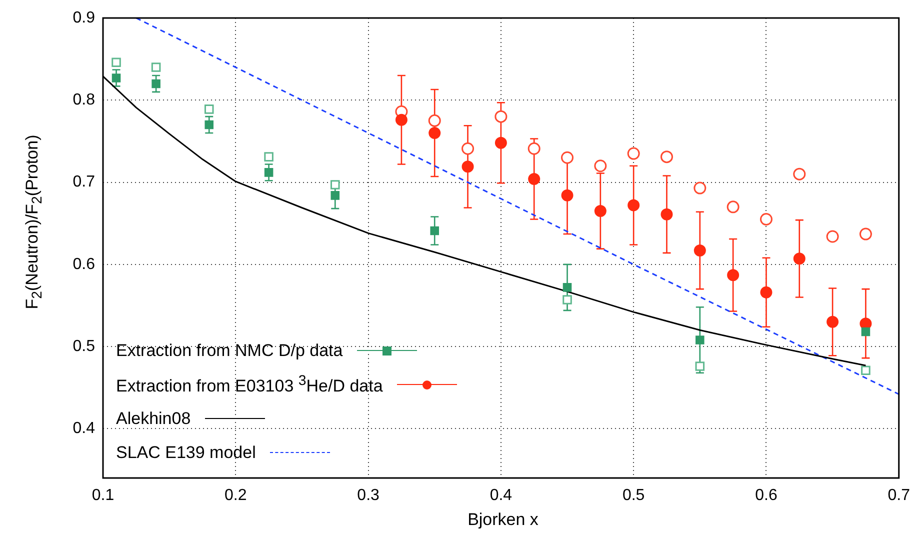  What do you see at coordinates (633, 495) in the screenshot?
I see `x-tick-label: 0.5` at bounding box center [633, 495].